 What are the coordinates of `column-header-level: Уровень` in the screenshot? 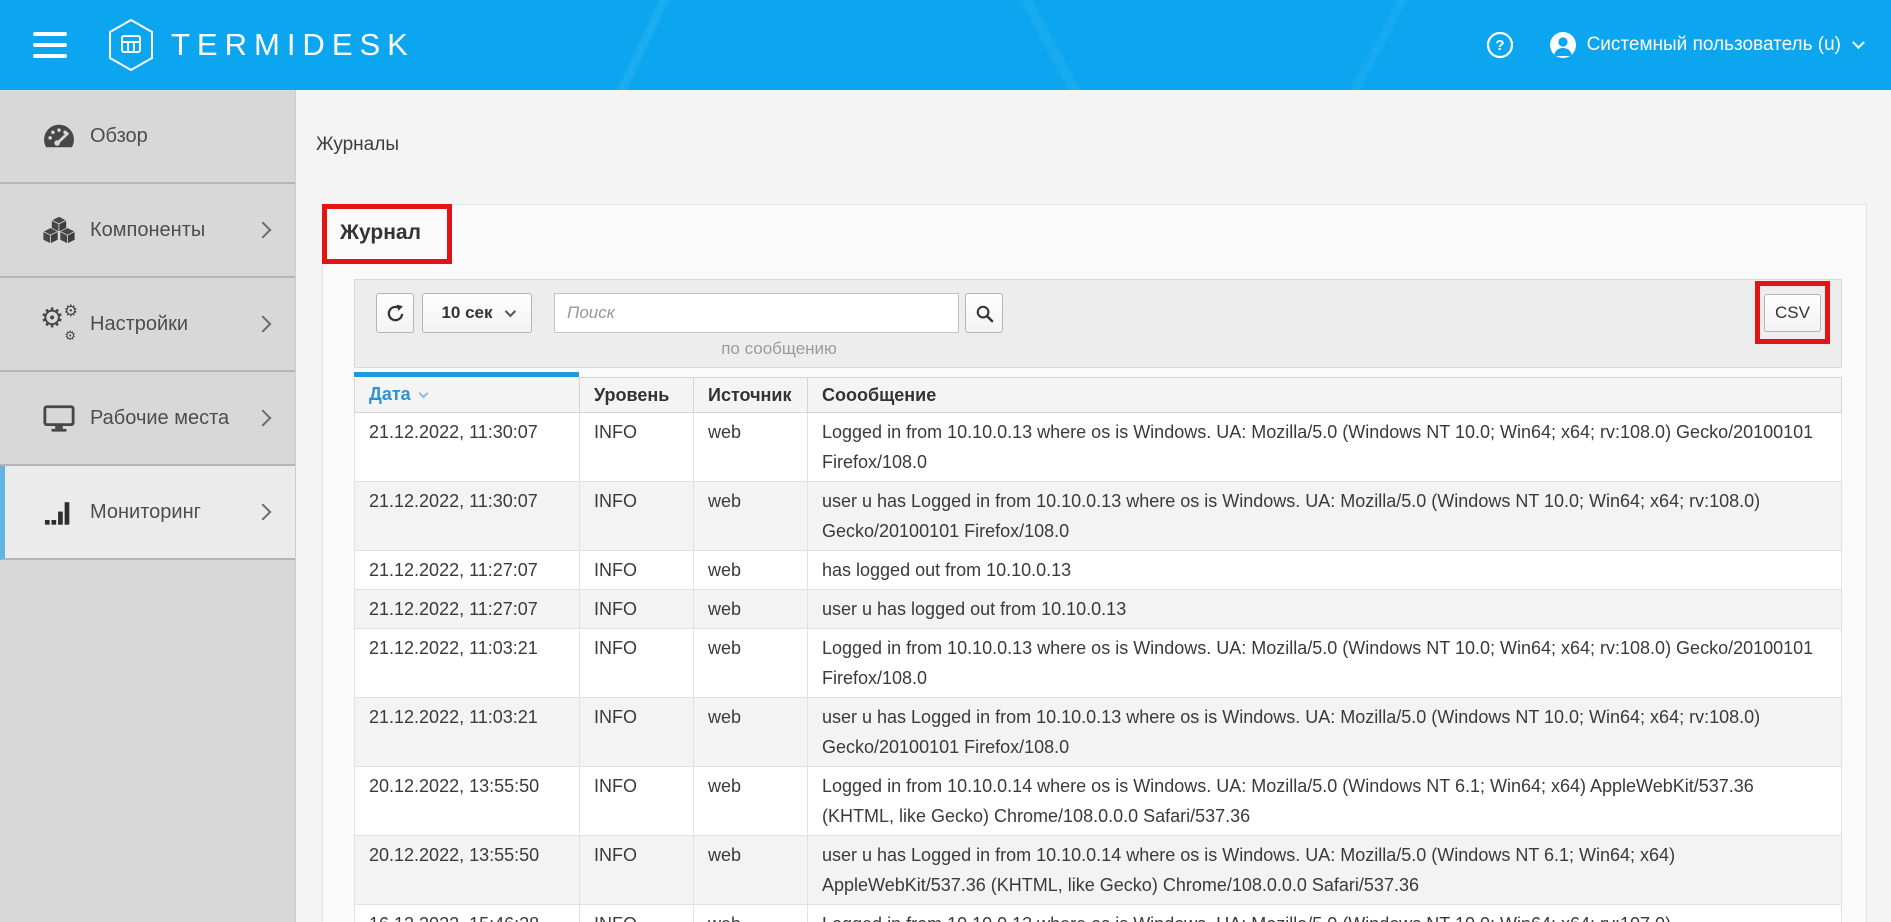 It's located at (636, 395).